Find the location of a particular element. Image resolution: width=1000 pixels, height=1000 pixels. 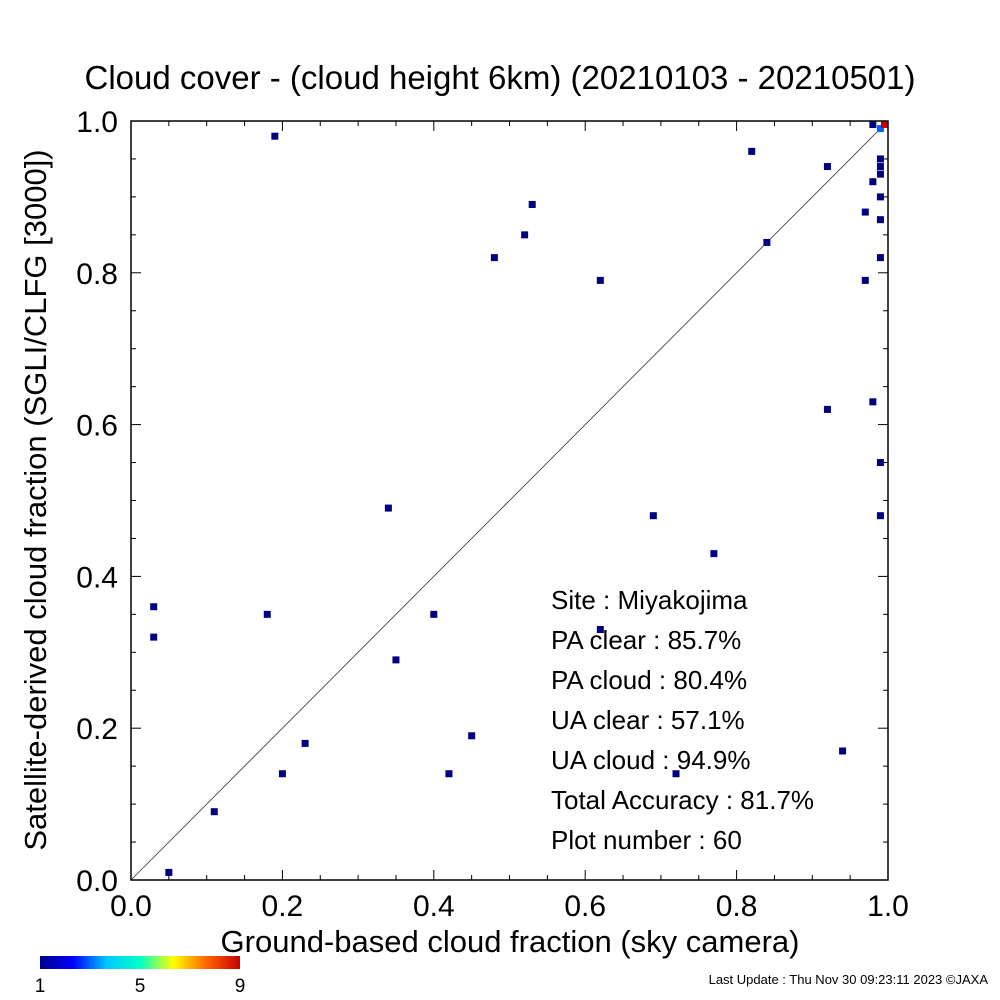

stat-line: PA clear : 85.7% is located at coordinates (646, 640).